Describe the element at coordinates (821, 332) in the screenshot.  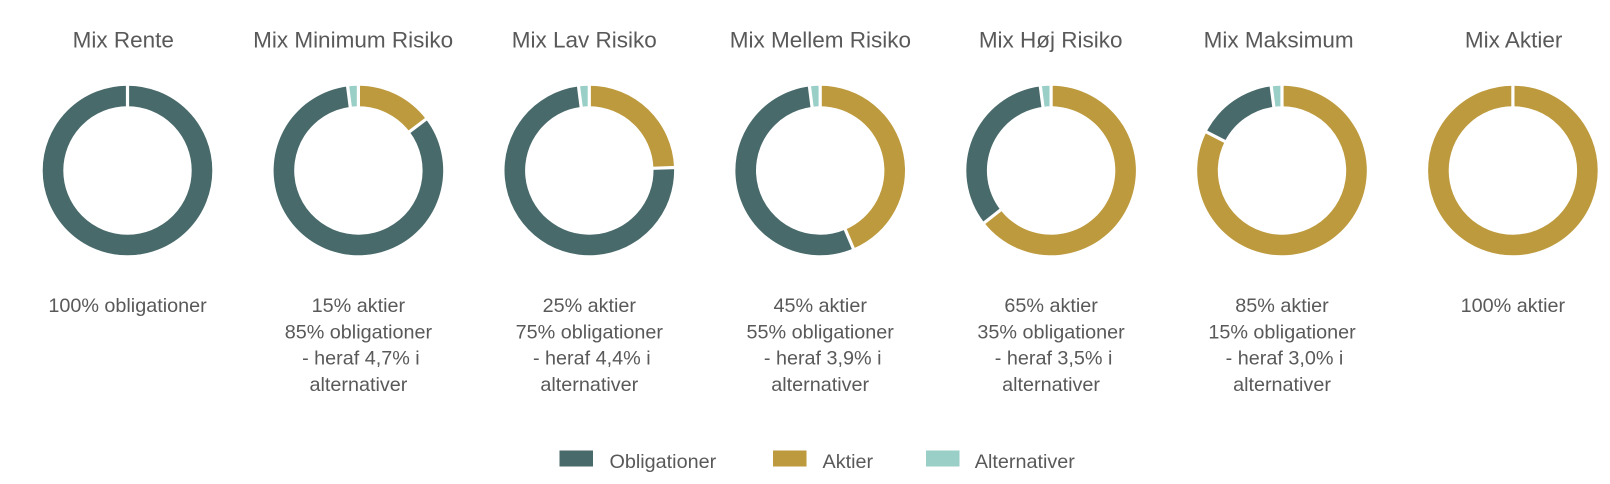
I see `svg-text: 55% obligationer` at that location.